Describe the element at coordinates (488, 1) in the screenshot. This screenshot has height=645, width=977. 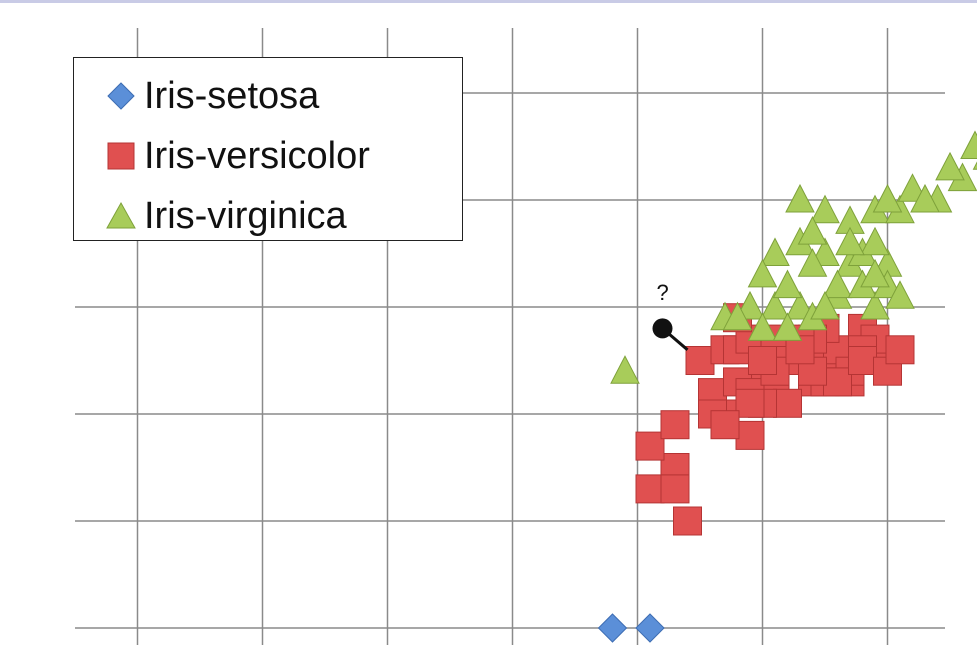
I see `top-rule` at that location.